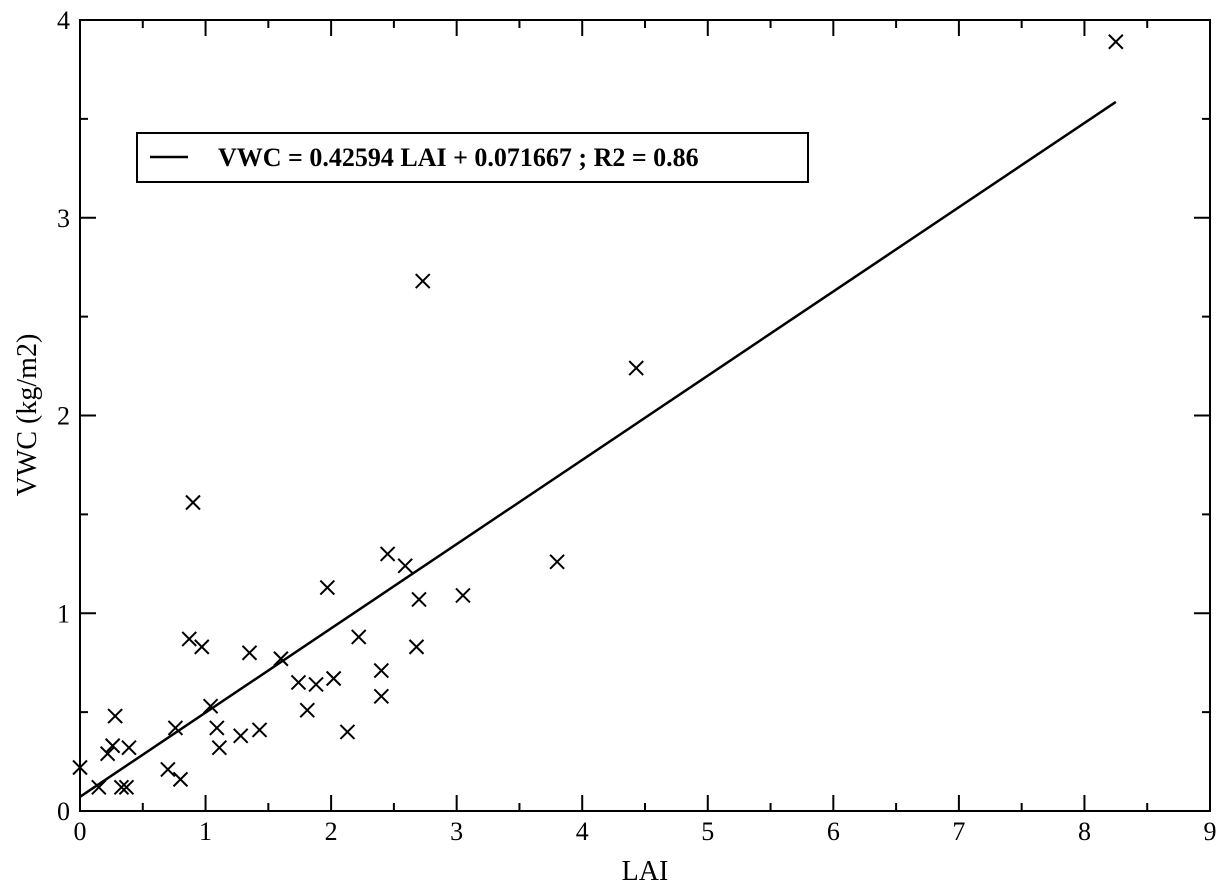 Image resolution: width=1224 pixels, height=887 pixels. Describe the element at coordinates (80, 831) in the screenshot. I see `x-tick-label: 0` at that location.